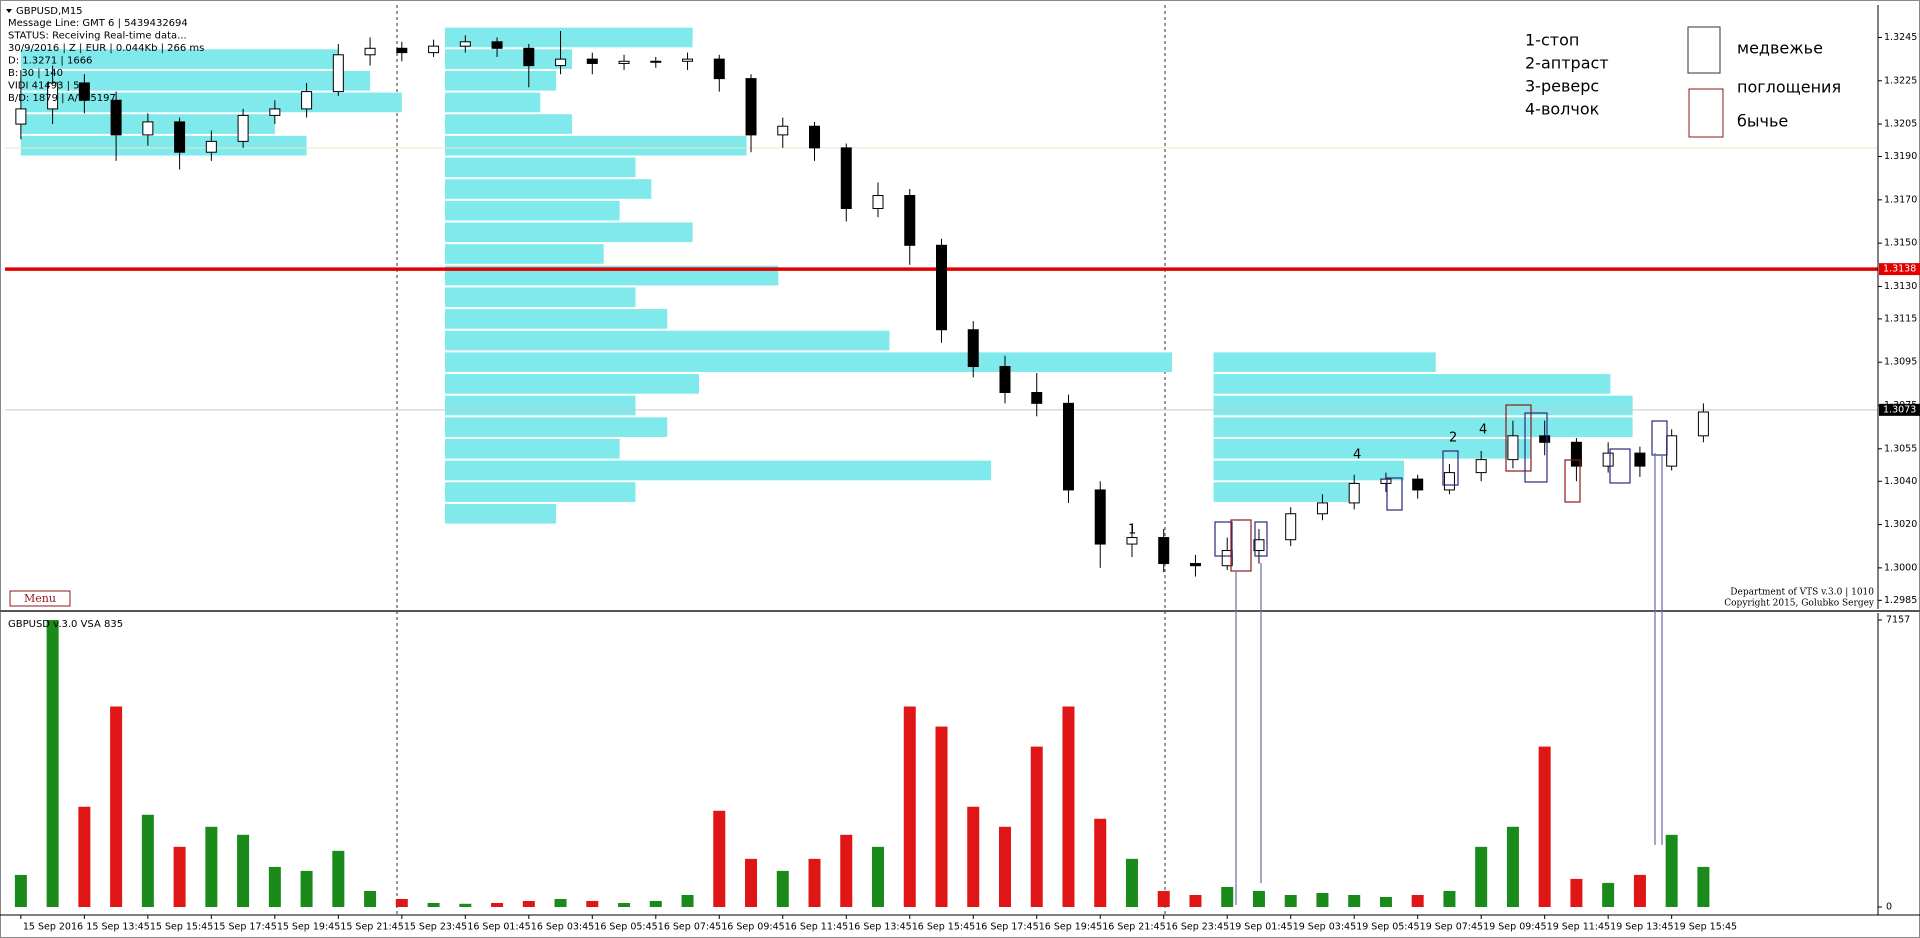 Image resolution: width=1920 pixels, height=938 pixels. Describe the element at coordinates (1562, 109) in the screenshot. I see `legend-item: 4-волчок` at that location.